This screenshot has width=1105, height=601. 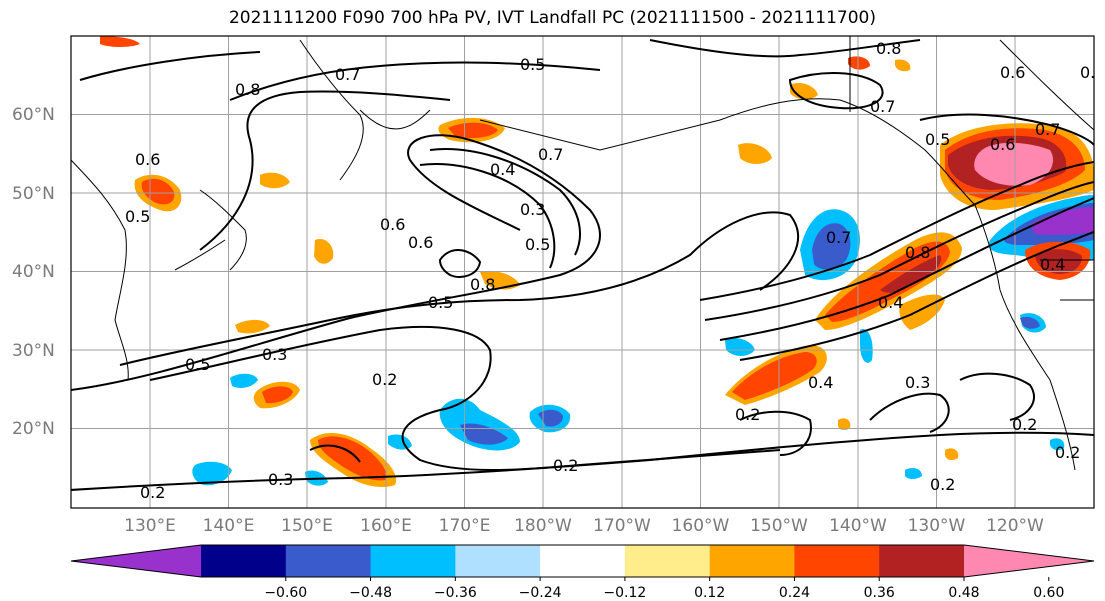 I want to click on lat-label: 20°N, so click(x=33, y=429).